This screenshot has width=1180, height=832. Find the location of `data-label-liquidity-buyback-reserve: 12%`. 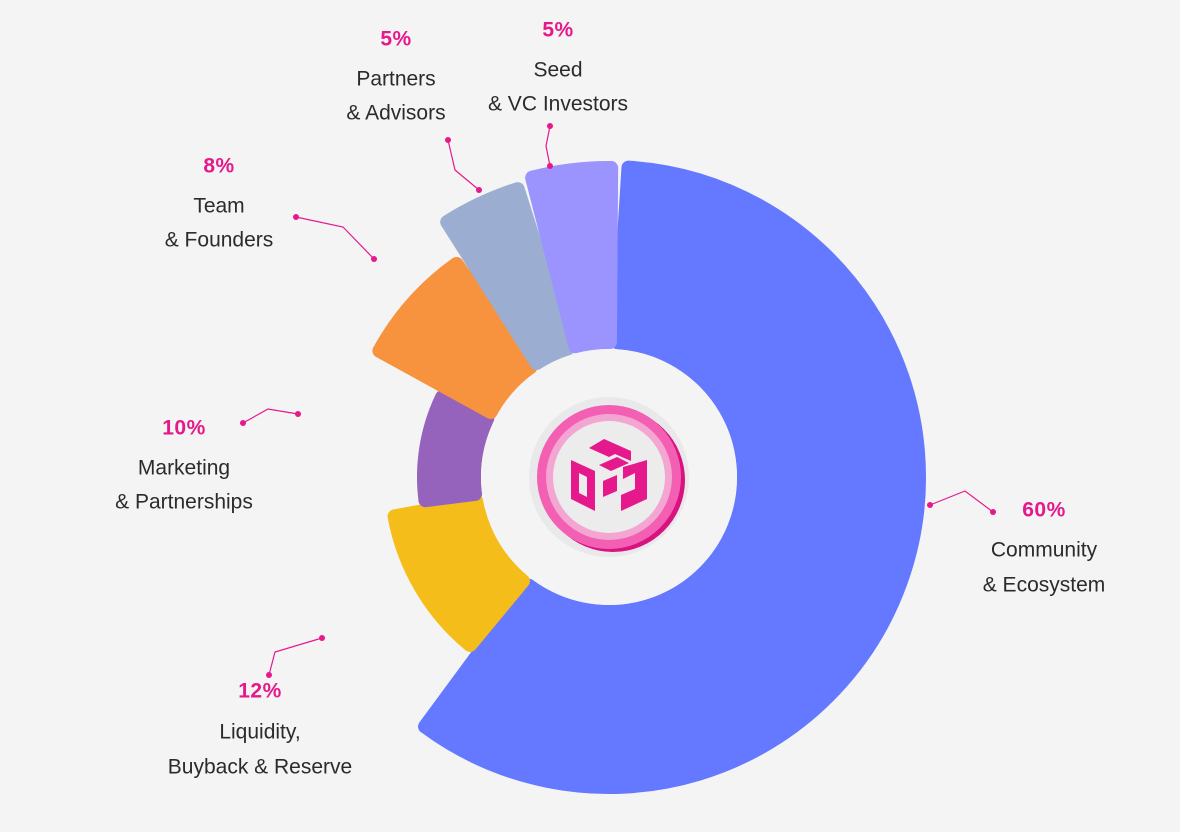

data-label-liquidity-buyback-reserve: 12% is located at coordinates (260, 691).